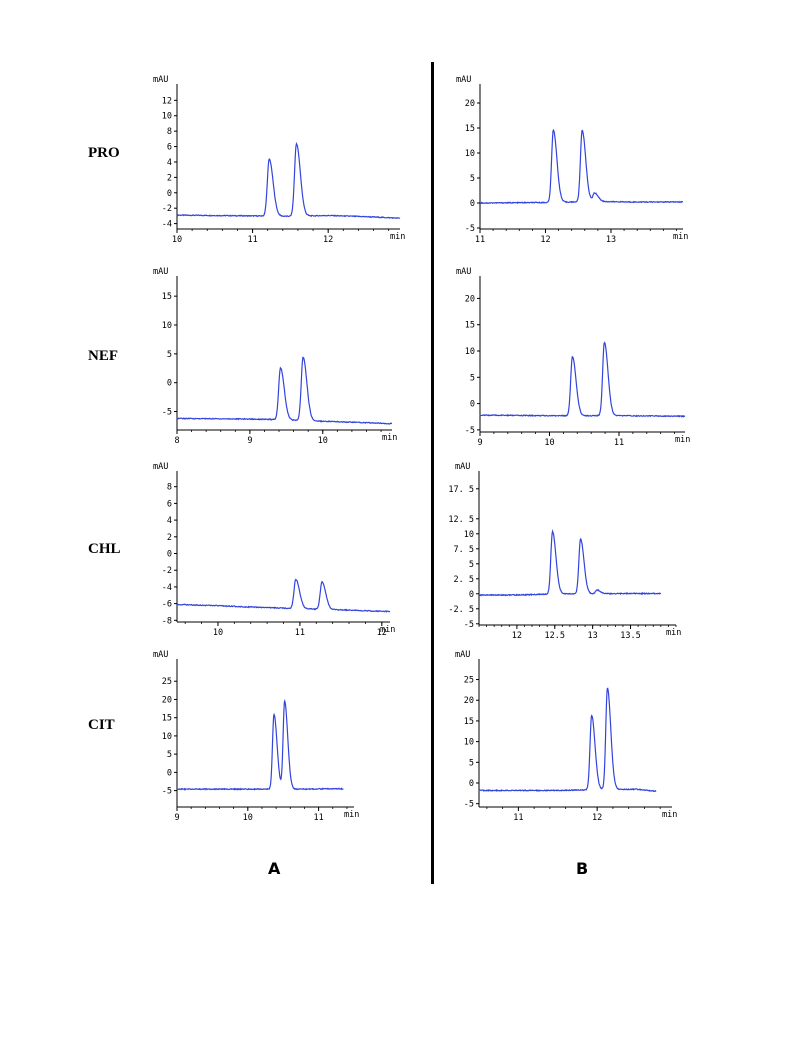 This screenshot has width=791, height=1048. I want to click on chart-cit-b: -5 0 5 10 15 20 25 11 12 mAU min, so click(566, 736).